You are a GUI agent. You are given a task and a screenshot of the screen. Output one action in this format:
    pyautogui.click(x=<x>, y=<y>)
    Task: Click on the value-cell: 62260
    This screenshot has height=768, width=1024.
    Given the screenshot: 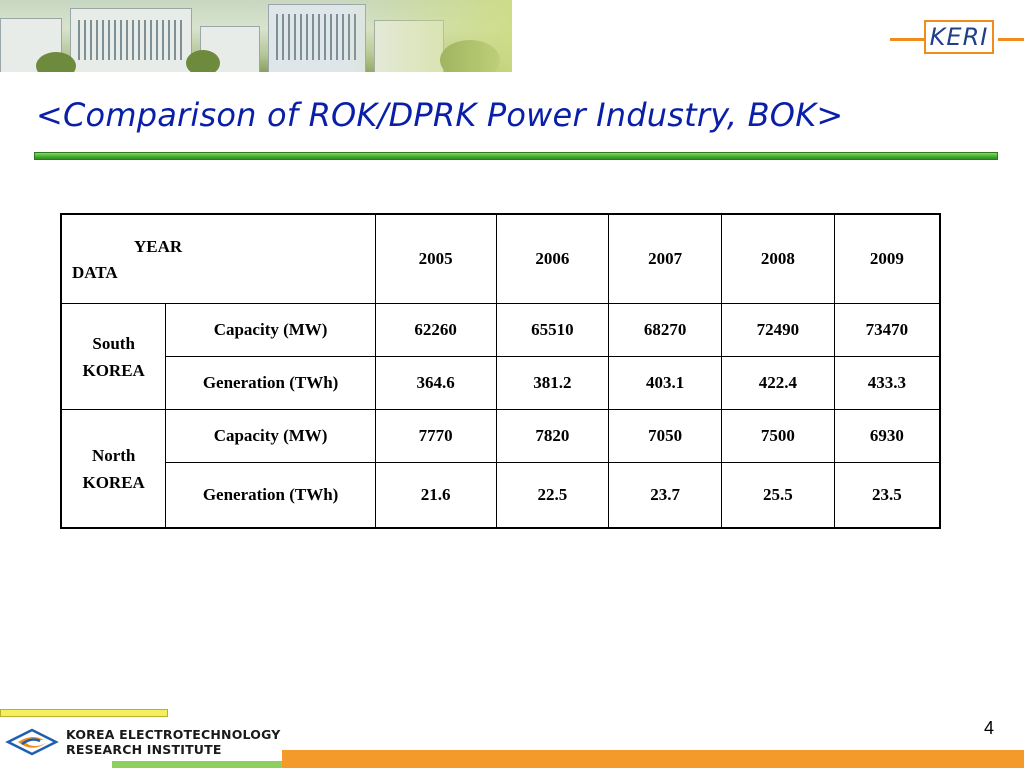 What is the action you would take?
    pyautogui.click(x=435, y=330)
    